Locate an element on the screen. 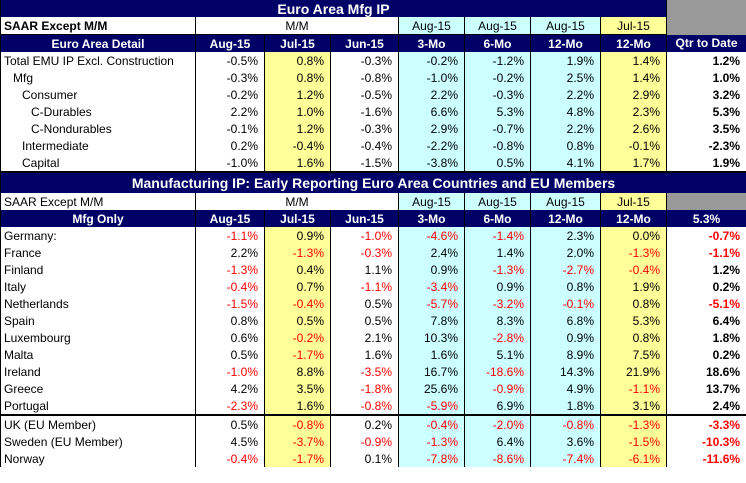 The image size is (746, 483). value-cell: 2.1% is located at coordinates (364, 337).